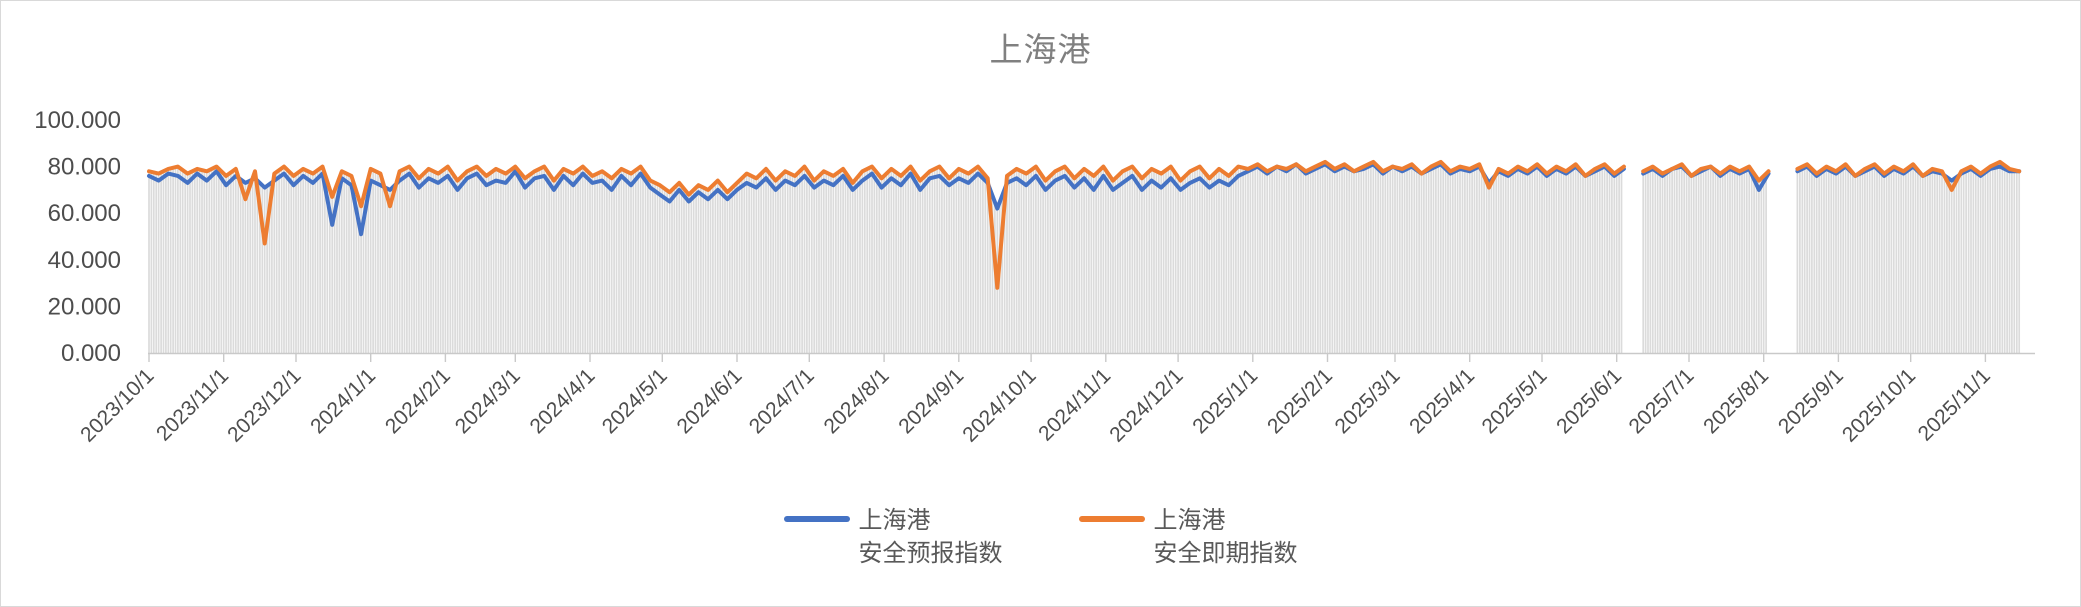 Image resolution: width=2081 pixels, height=607 pixels. What do you see at coordinates (1300, 401) in the screenshot?
I see `x-axis-tick-label: 2025/2/1` at bounding box center [1300, 401].